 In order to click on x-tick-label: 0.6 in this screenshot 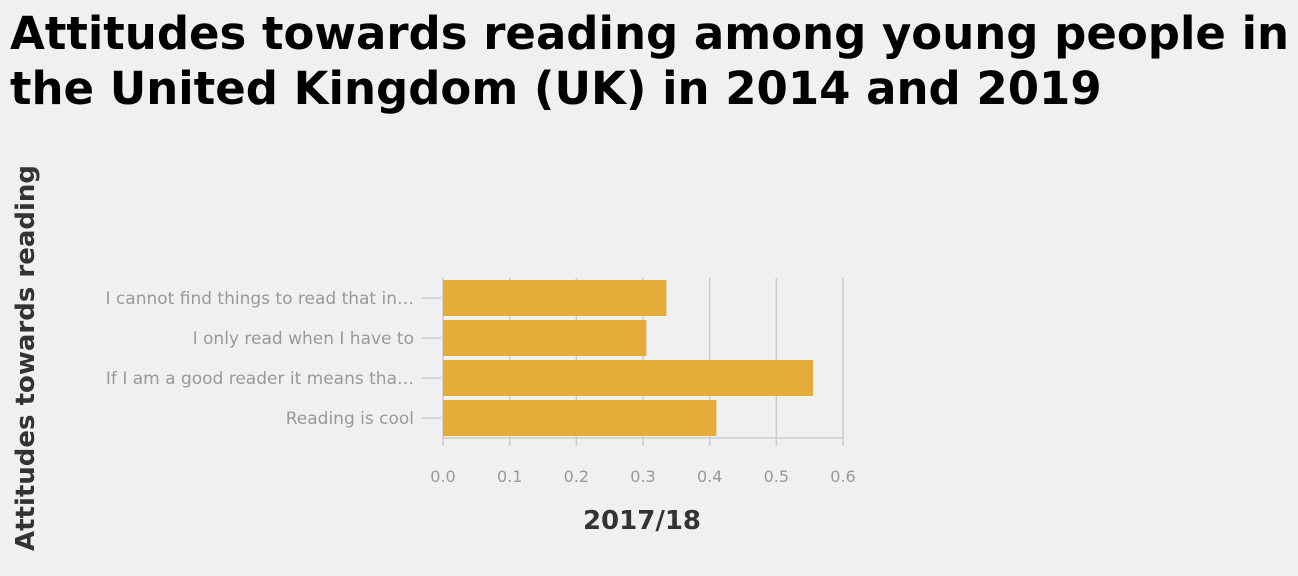, I will do `click(842, 476)`.